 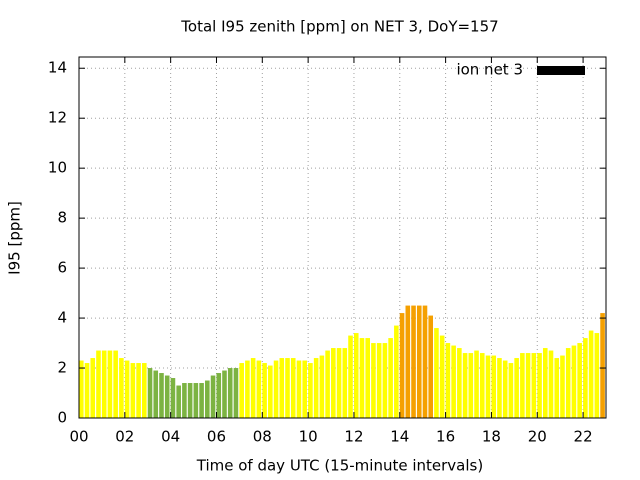 I want to click on y-tick-label: 12, so click(x=57, y=118).